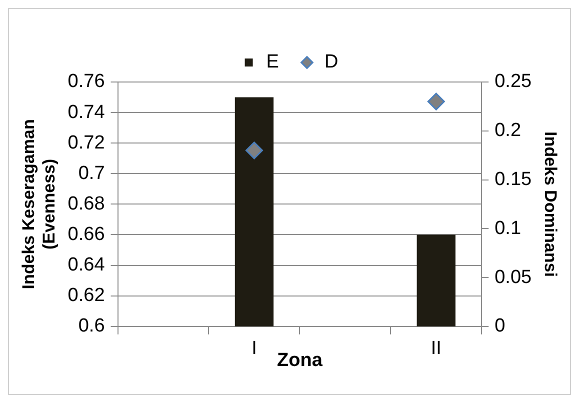 The width and height of the screenshot is (581, 405). I want to click on x-tick-label: II, so click(436, 349).